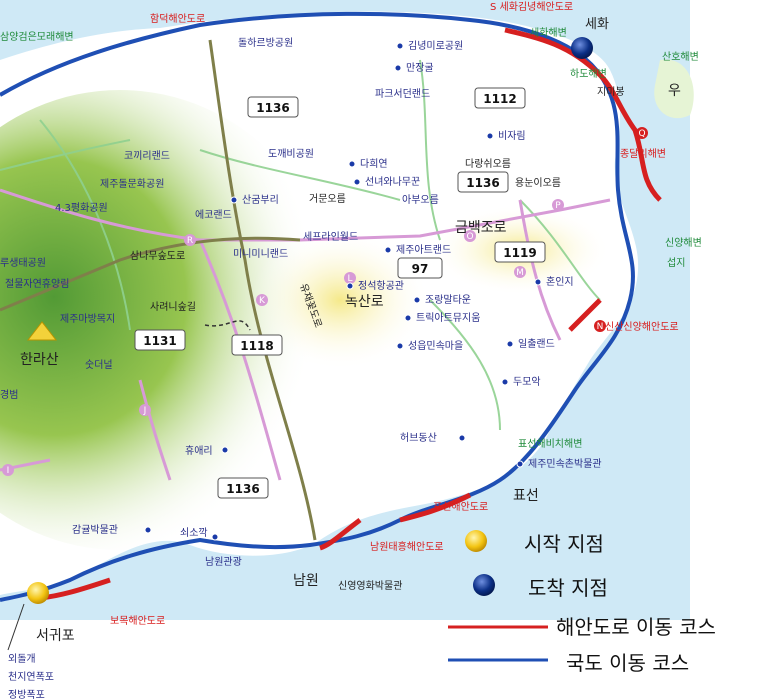  I want to click on place-label: 선녀와나무꾼, so click(392, 182).